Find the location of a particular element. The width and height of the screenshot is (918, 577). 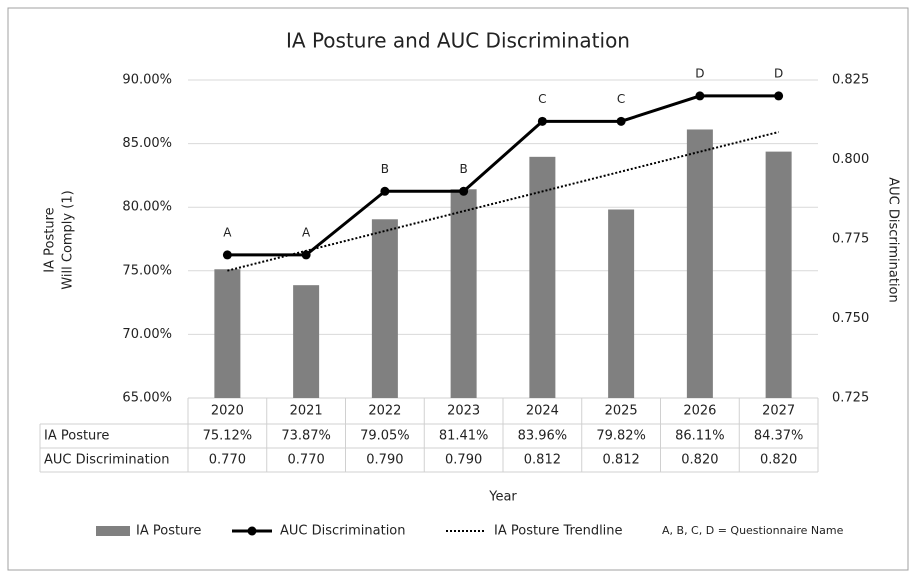

chart-title: IA Posture and AUC Discrimination is located at coordinates (458, 41).